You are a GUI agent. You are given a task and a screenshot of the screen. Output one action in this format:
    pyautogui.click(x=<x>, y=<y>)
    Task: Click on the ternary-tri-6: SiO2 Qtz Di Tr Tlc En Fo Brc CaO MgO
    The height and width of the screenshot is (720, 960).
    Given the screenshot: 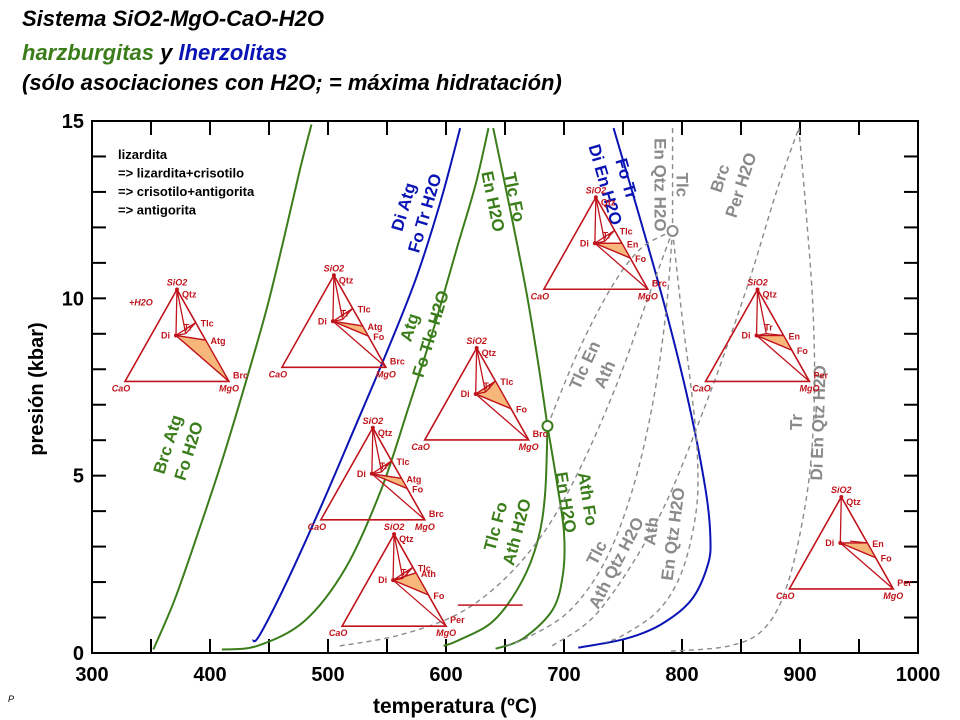 What is the action you would take?
    pyautogui.click(x=599, y=243)
    